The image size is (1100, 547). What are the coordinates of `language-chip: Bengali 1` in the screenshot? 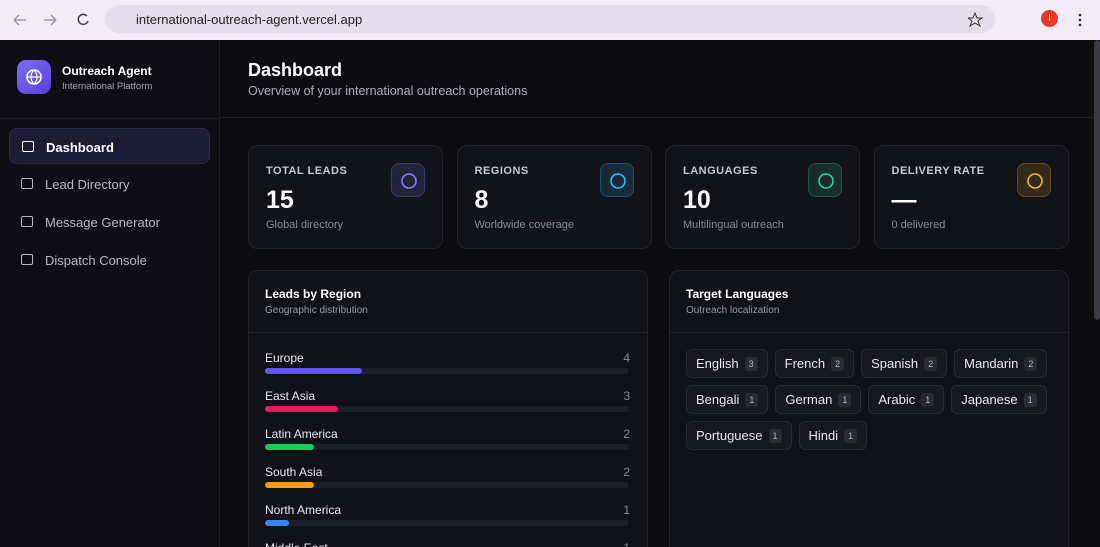 It's located at (727, 399).